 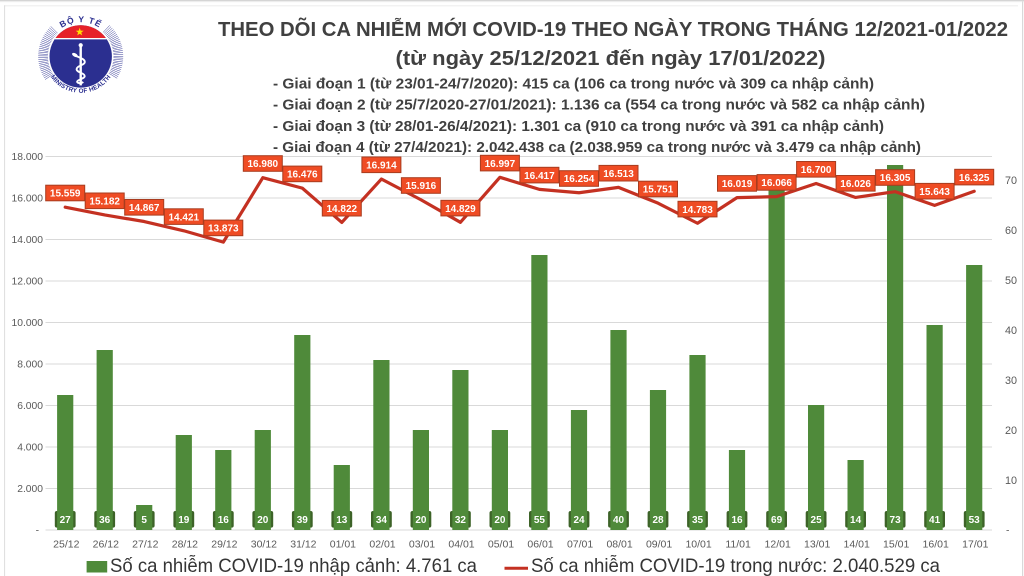 I want to click on svg-text: 15.559, so click(x=65, y=194).